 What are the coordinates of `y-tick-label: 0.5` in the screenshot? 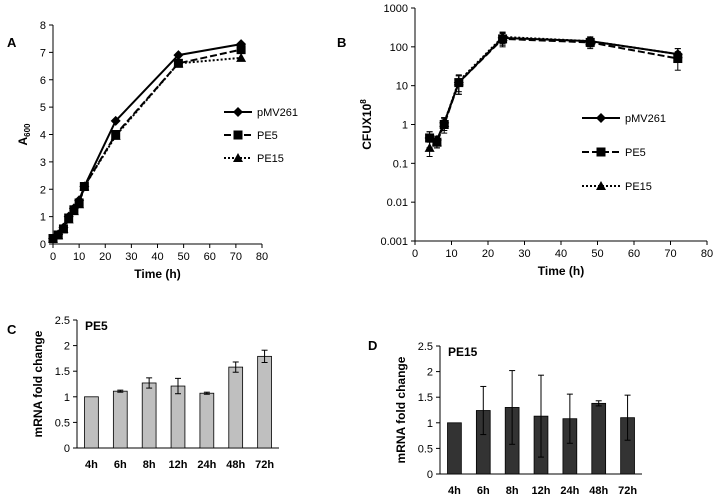 It's located at (425, 449).